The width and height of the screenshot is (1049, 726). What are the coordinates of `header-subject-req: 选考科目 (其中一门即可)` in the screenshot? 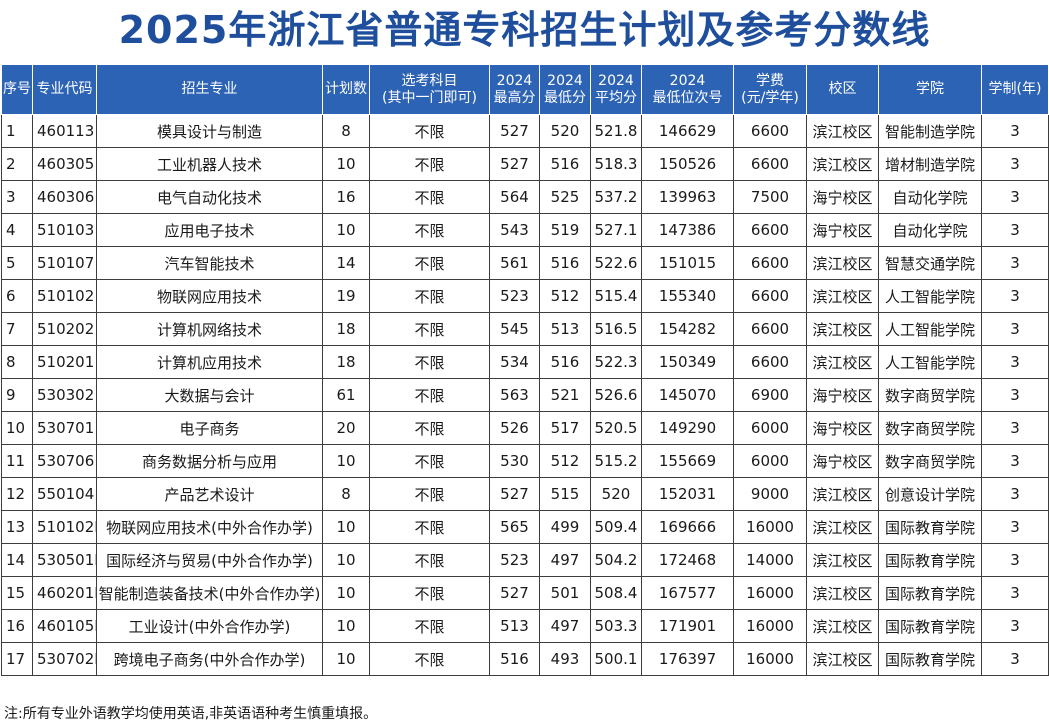 It's located at (429, 89).